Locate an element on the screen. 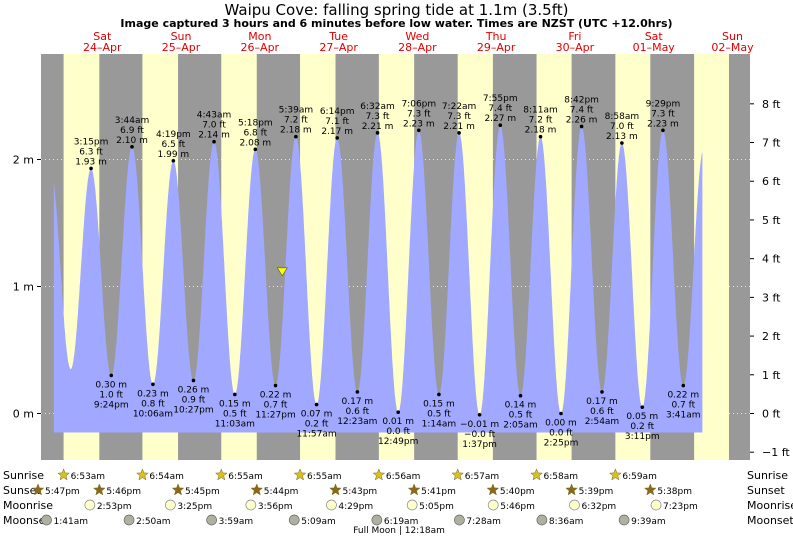 The image size is (793, 537). low-tide-time: 1:14am is located at coordinates (439, 424).